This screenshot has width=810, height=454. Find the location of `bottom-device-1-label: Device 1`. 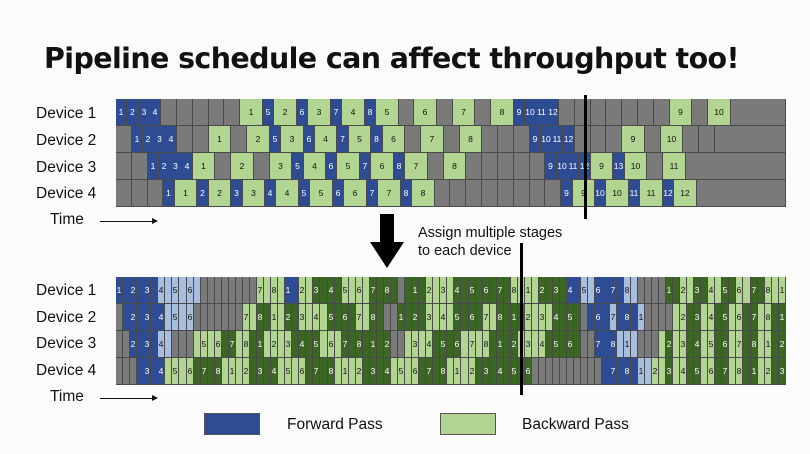

bottom-device-1-label: Device 1 is located at coordinates (66, 290).